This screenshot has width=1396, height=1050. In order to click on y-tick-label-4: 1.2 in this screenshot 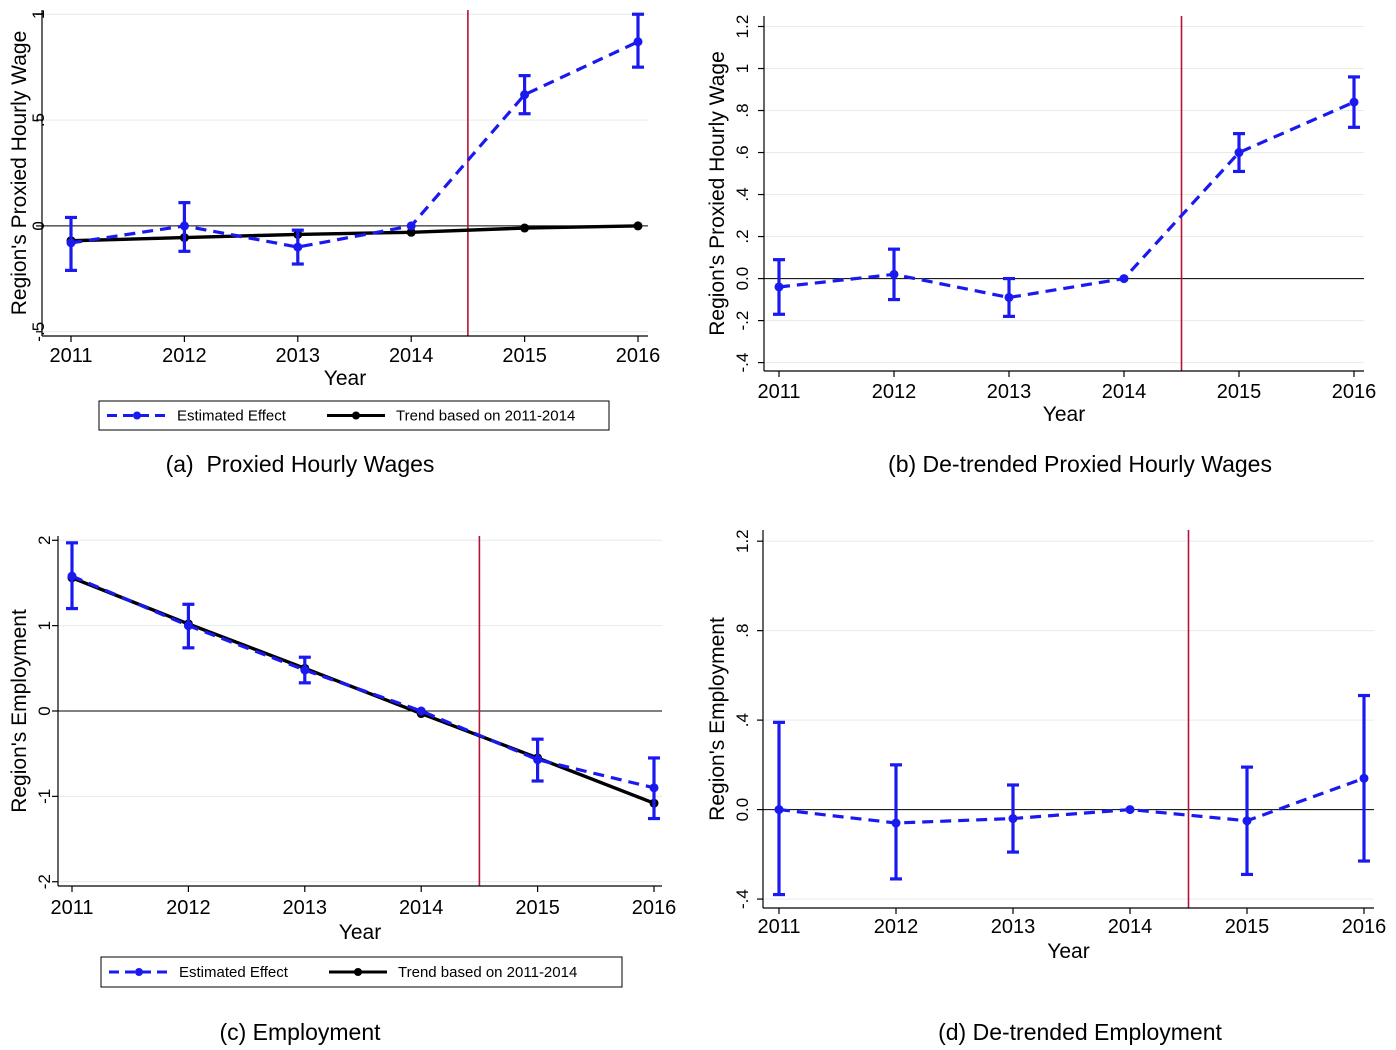, I will do `click(742, 541)`.